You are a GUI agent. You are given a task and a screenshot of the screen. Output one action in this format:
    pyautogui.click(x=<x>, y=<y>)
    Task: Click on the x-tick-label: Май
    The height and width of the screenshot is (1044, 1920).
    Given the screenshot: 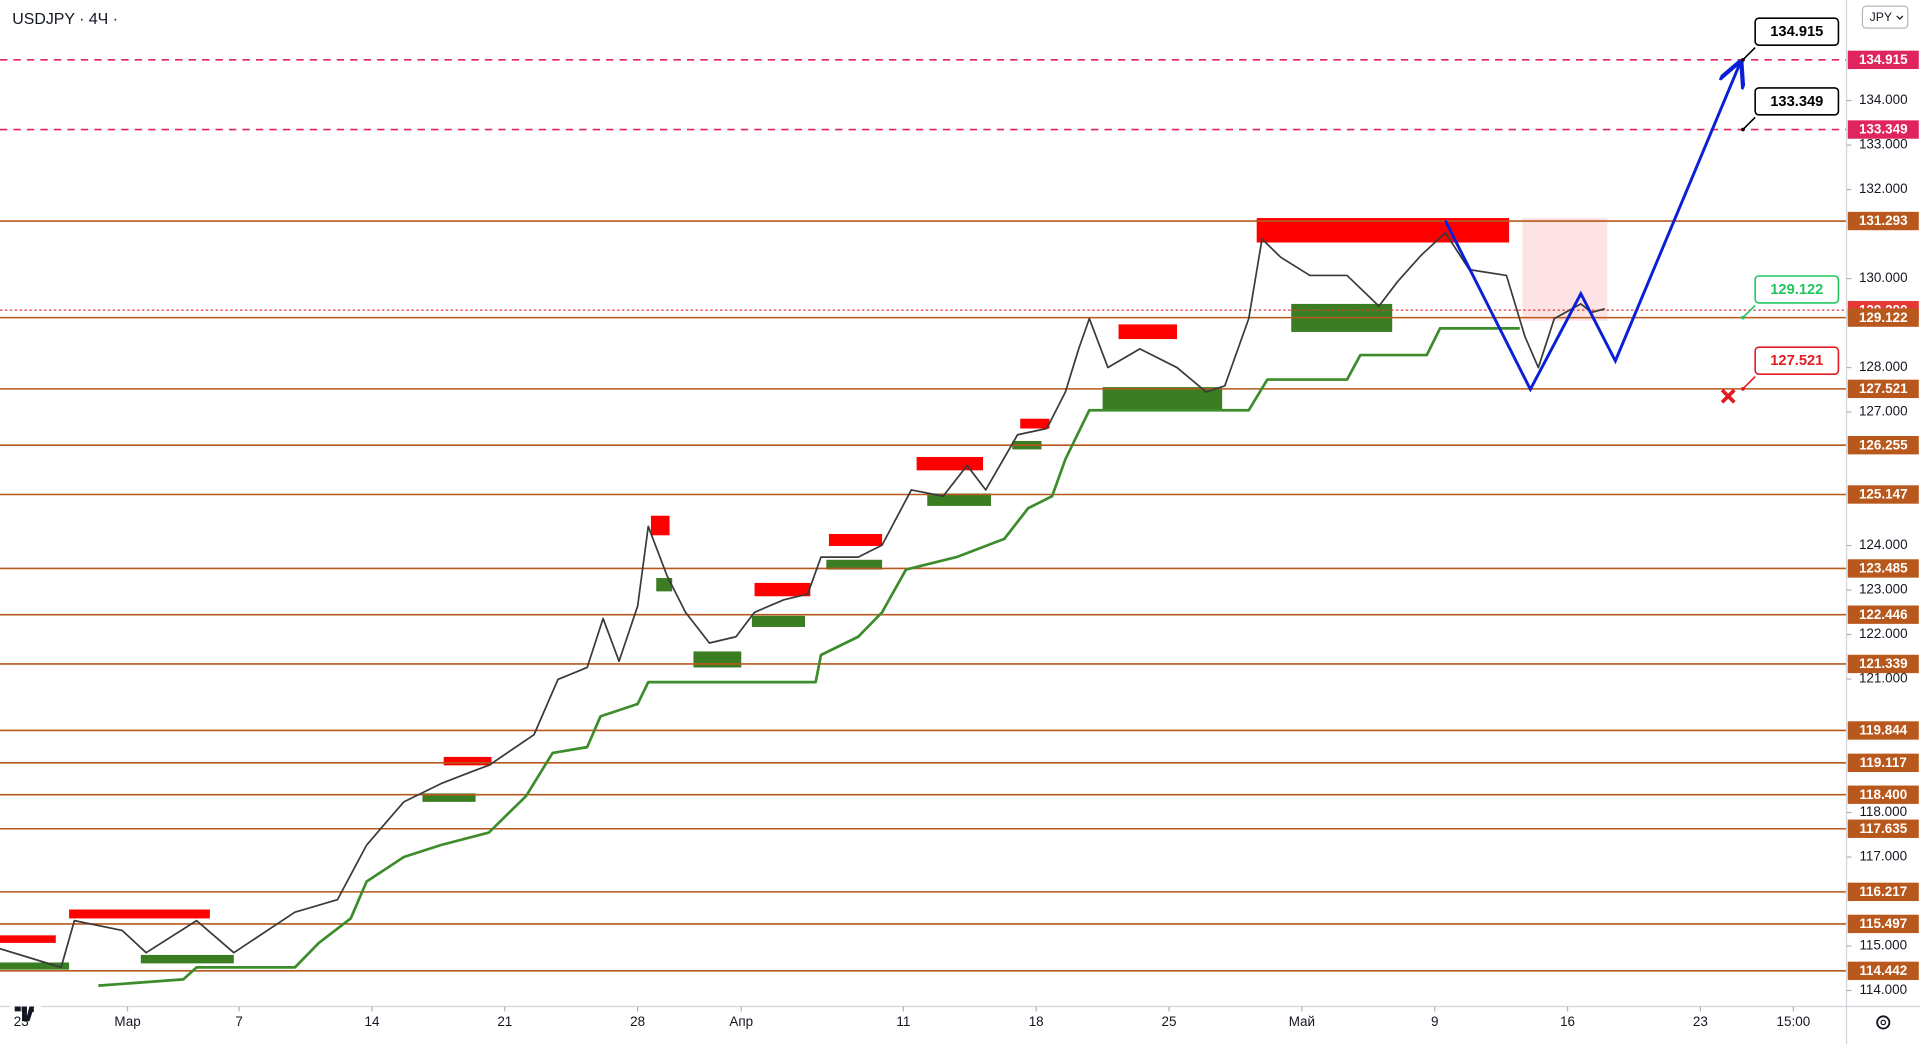 What is the action you would take?
    pyautogui.click(x=1302, y=1021)
    